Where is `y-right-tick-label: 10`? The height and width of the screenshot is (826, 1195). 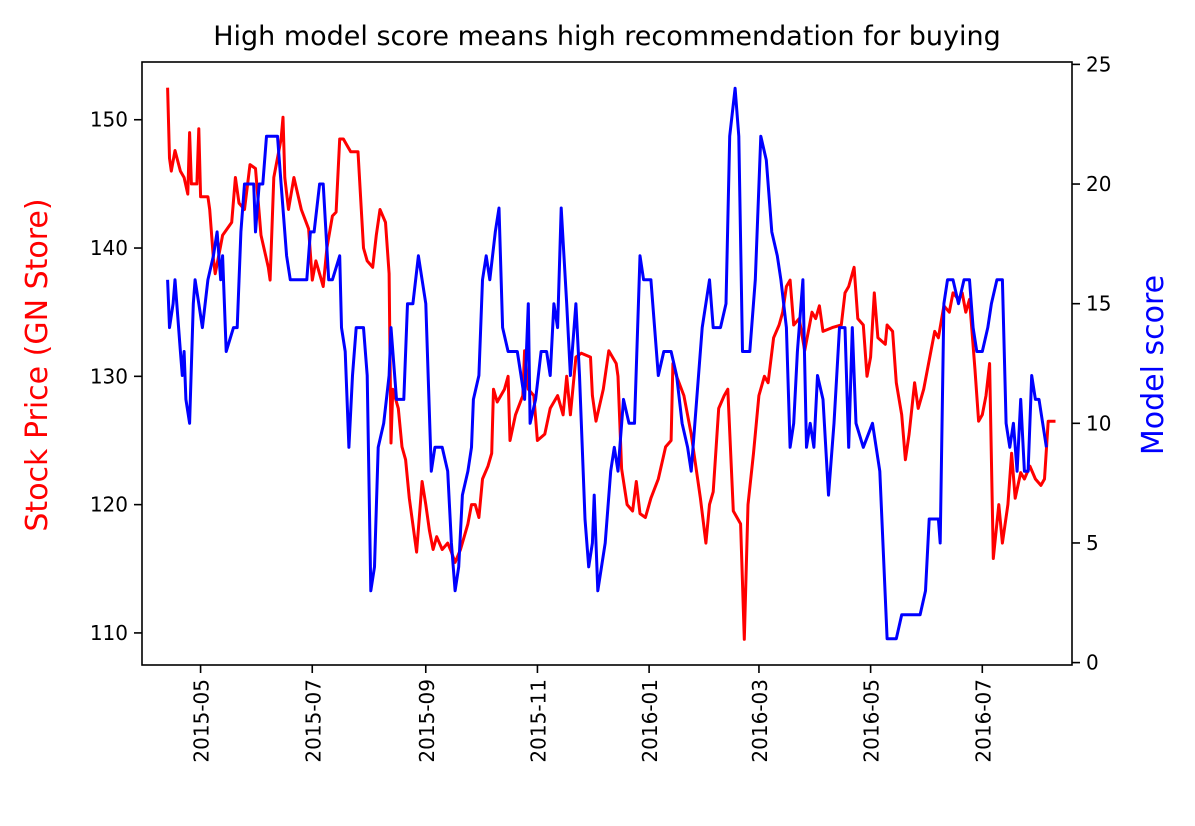 y-right-tick-label: 10 is located at coordinates (1098, 423).